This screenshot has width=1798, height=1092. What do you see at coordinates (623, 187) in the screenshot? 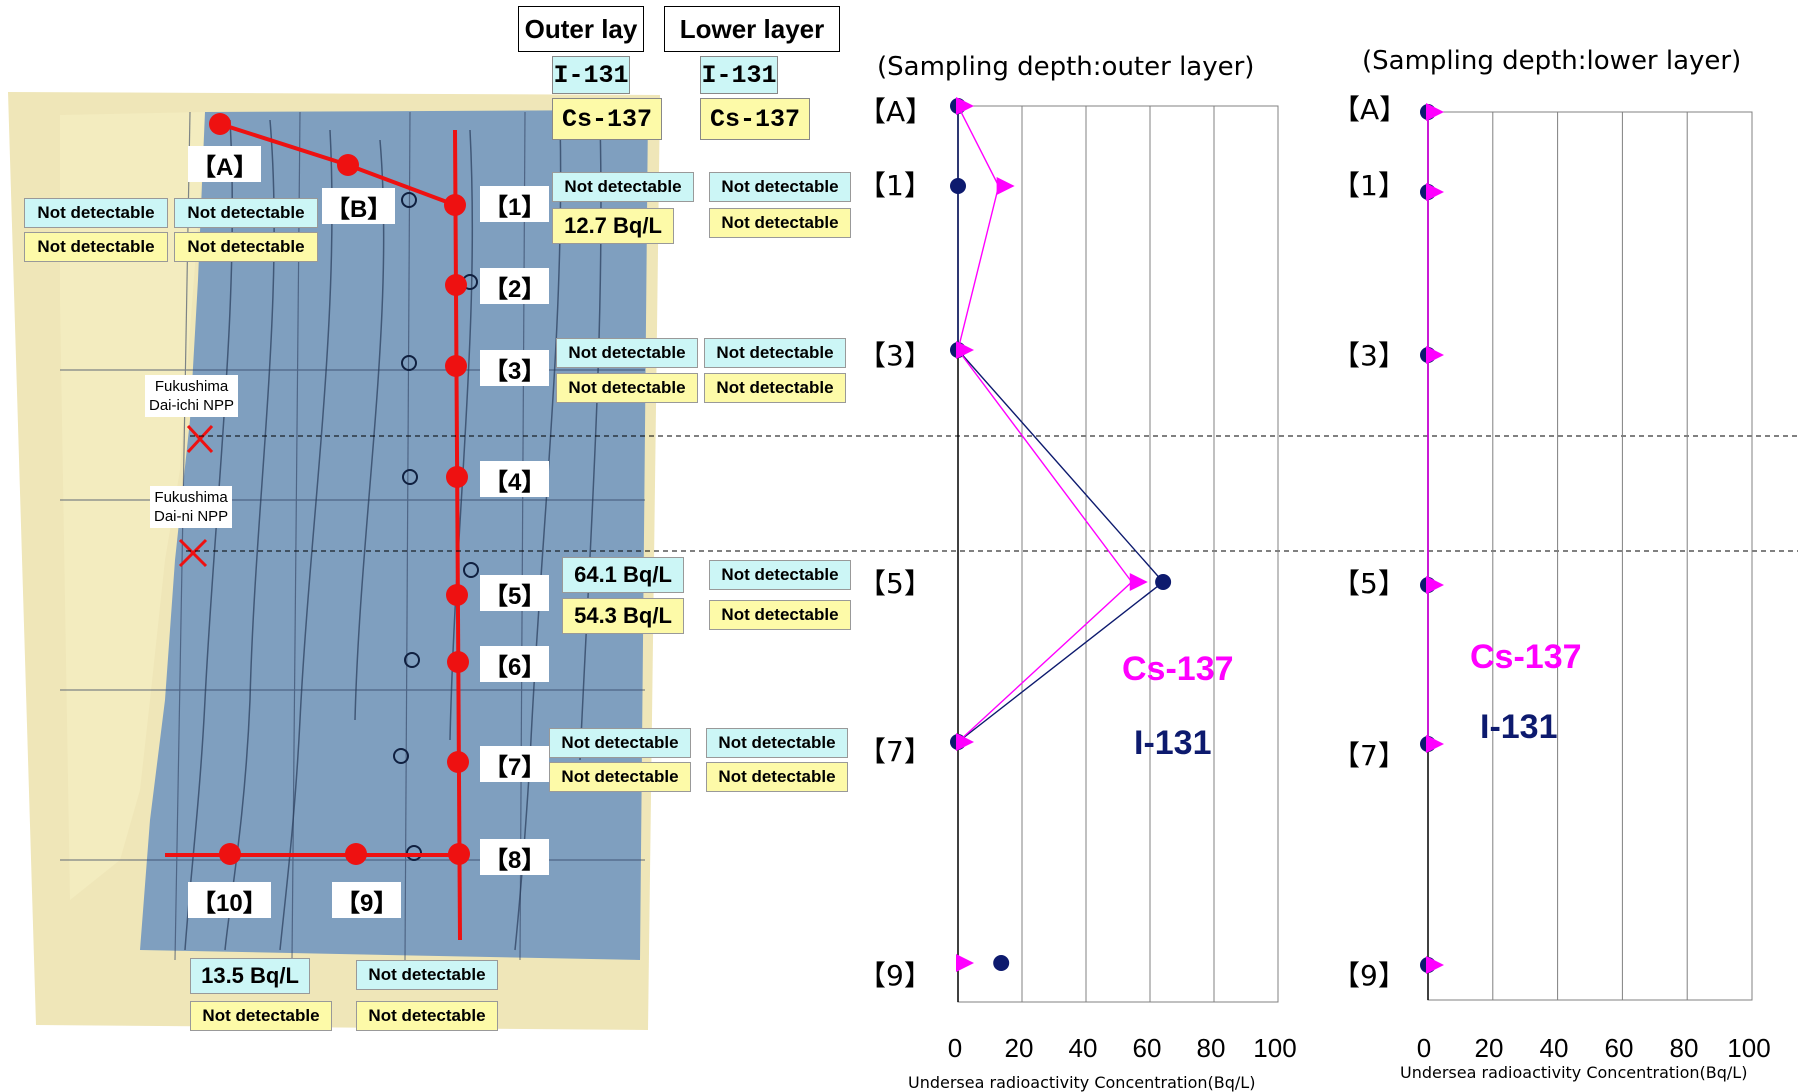
I see `s1-i131-outer: Not detectable` at bounding box center [623, 187].